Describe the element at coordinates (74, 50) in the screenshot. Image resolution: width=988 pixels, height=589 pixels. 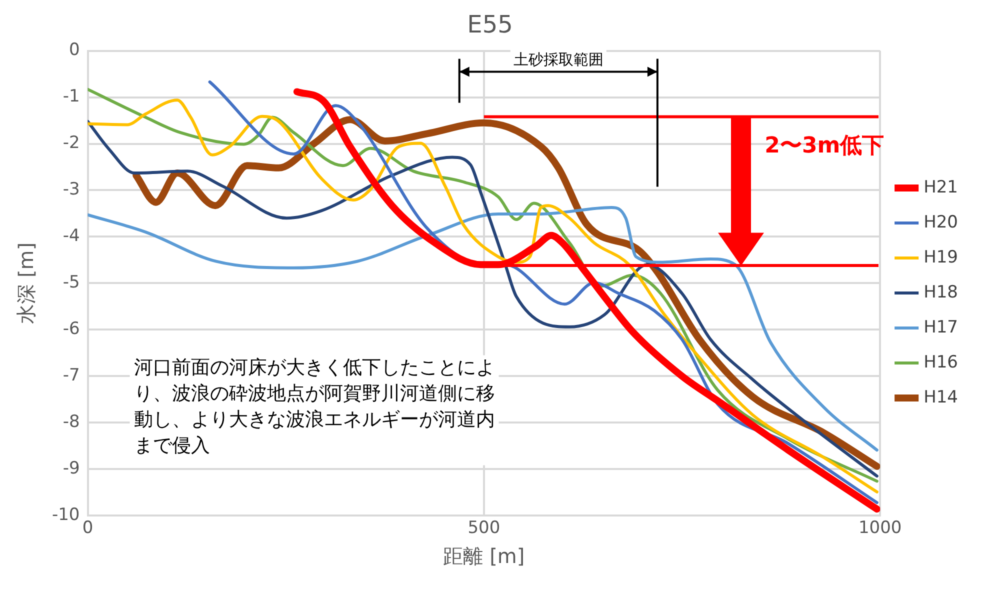
I see `y-tick-label: 0` at that location.